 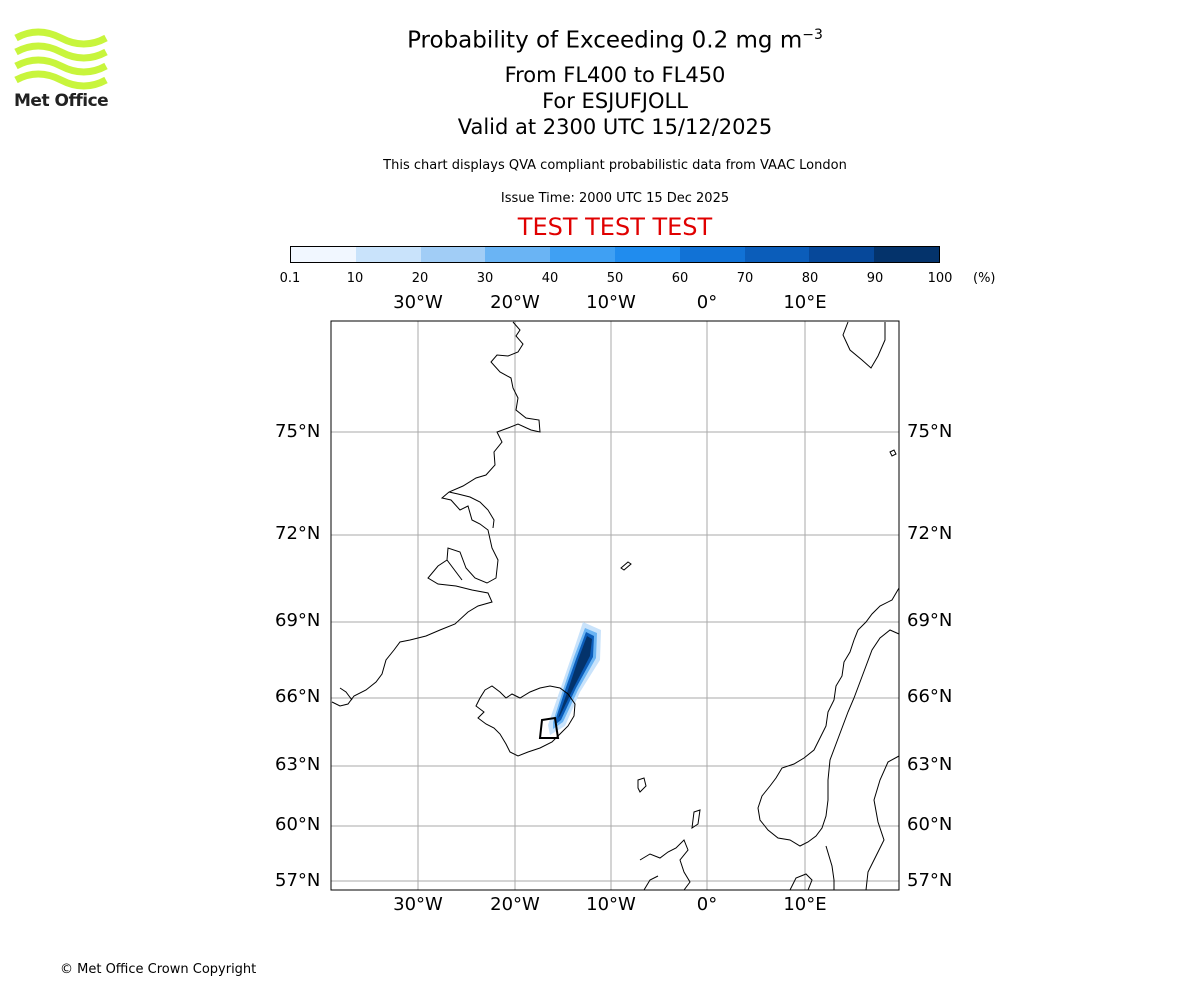 What do you see at coordinates (810, 278) in the screenshot?
I see `colorbar-tick-label: 80` at bounding box center [810, 278].